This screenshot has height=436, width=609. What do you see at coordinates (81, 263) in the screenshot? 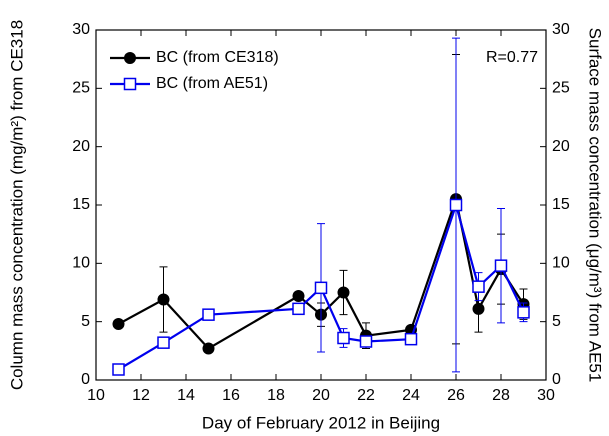
I see `y-tick-label: 10` at bounding box center [81, 263].